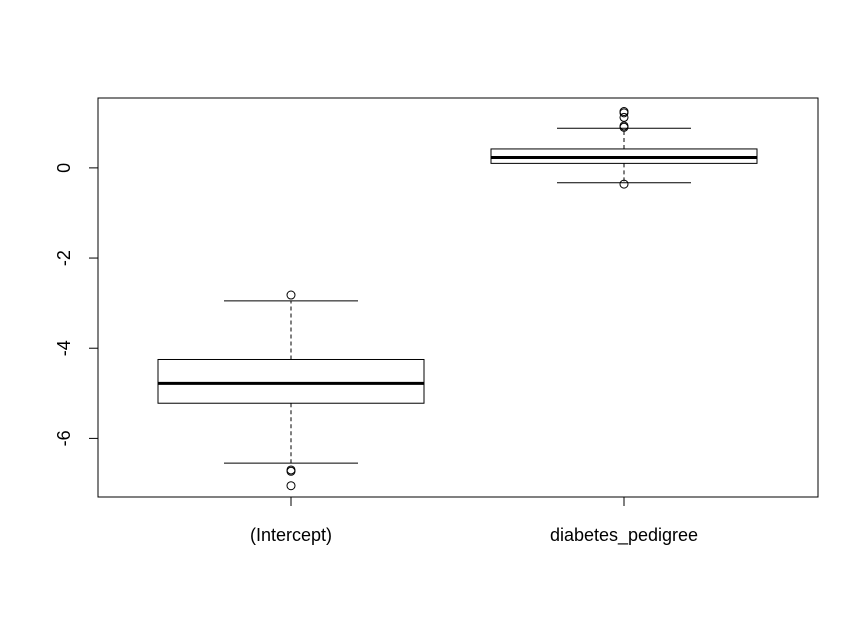 This screenshot has height=620, width=868. What do you see at coordinates (474, 521) in the screenshot?
I see `x-axis: (Intercept) diabetes_pedigree` at bounding box center [474, 521].